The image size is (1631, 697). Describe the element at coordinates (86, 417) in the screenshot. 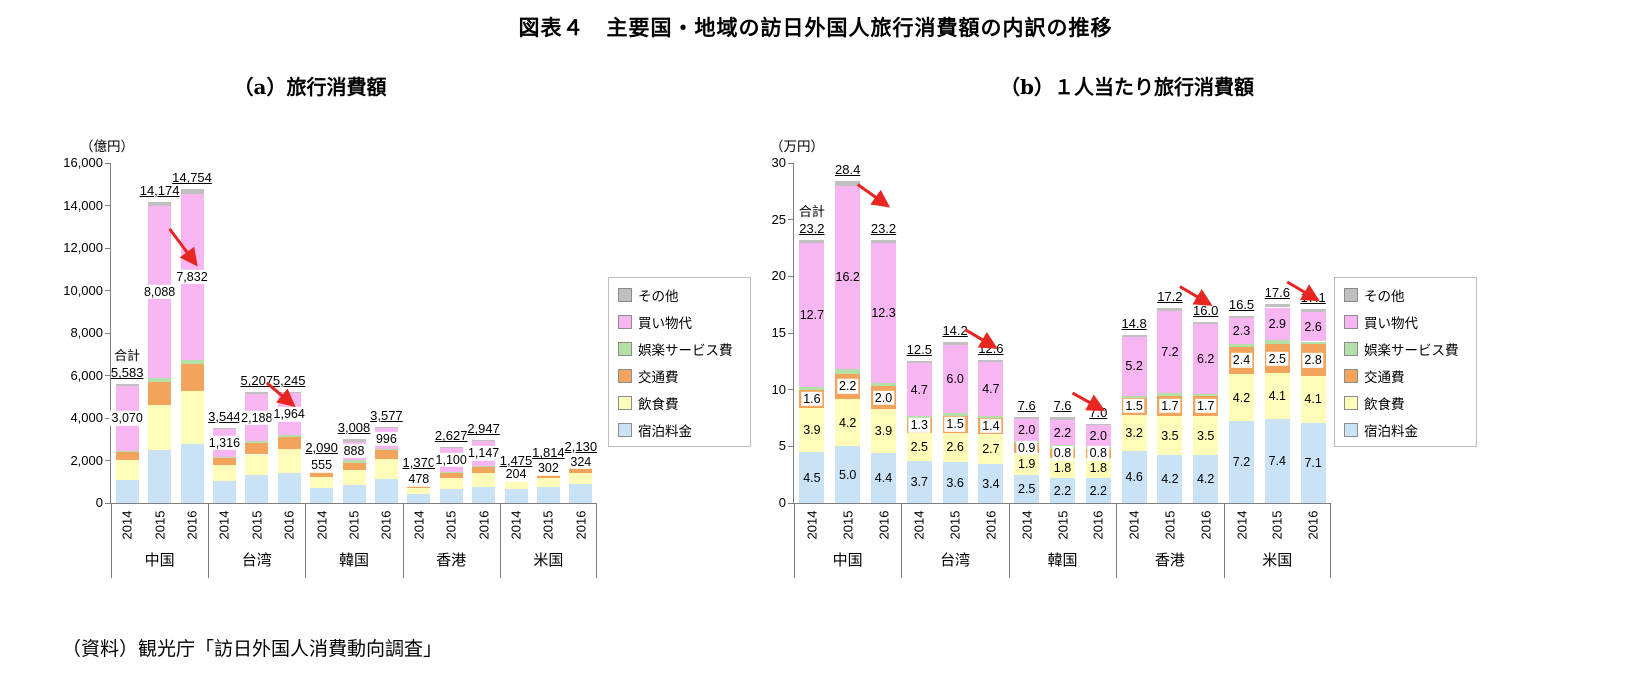

I see `y-axis-tick-label: 4,000` at that location.